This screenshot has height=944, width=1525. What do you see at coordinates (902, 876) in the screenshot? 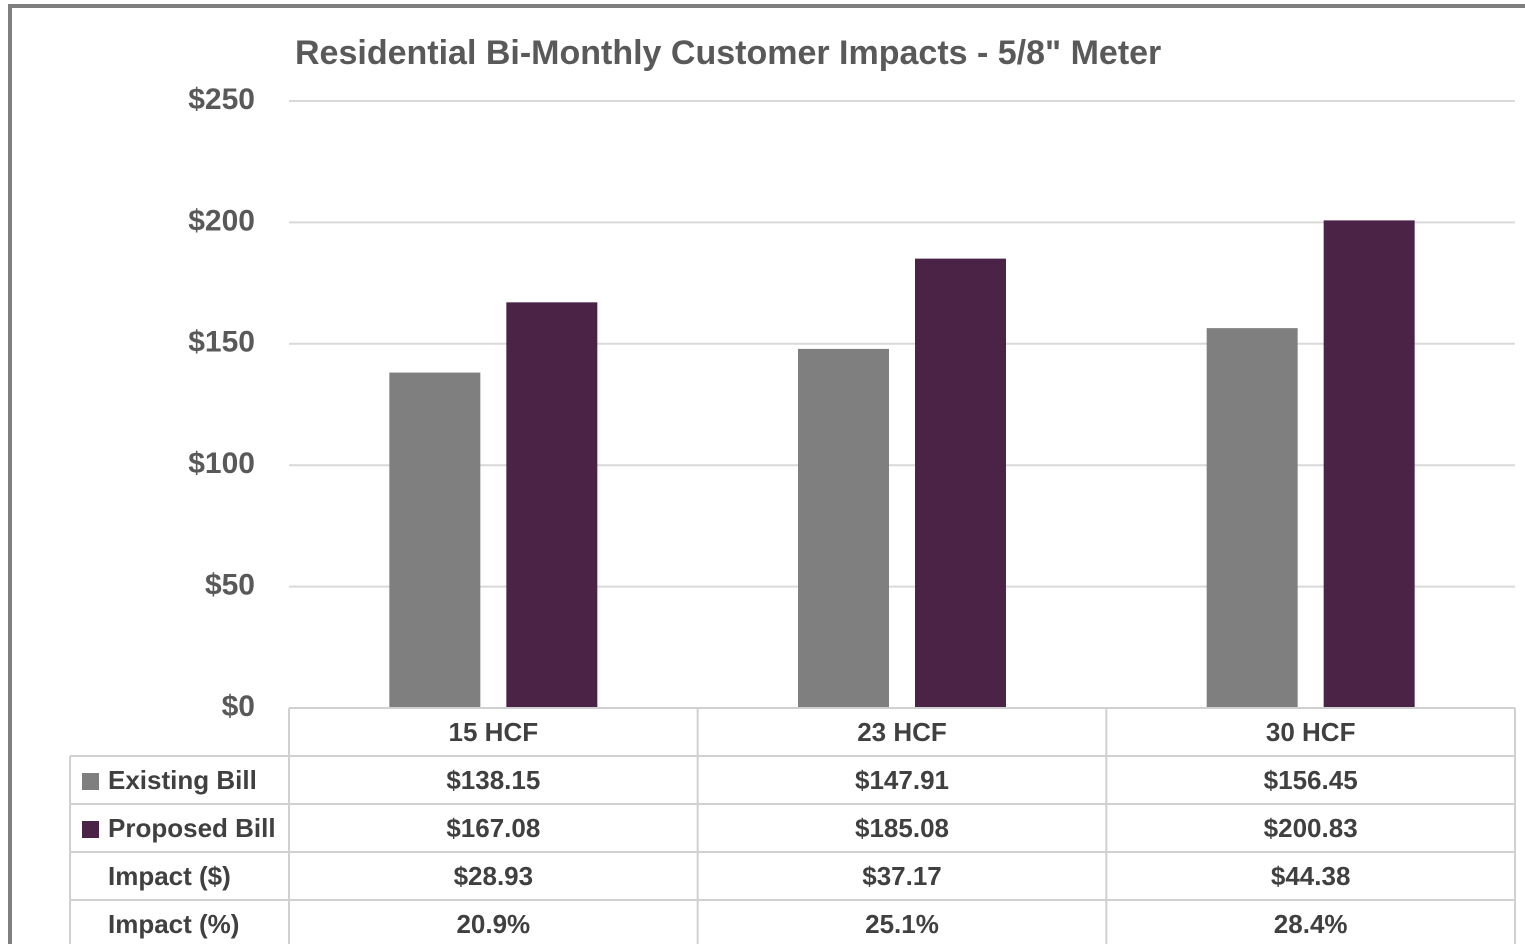
I see `table-cell: $37.17` at bounding box center [902, 876].